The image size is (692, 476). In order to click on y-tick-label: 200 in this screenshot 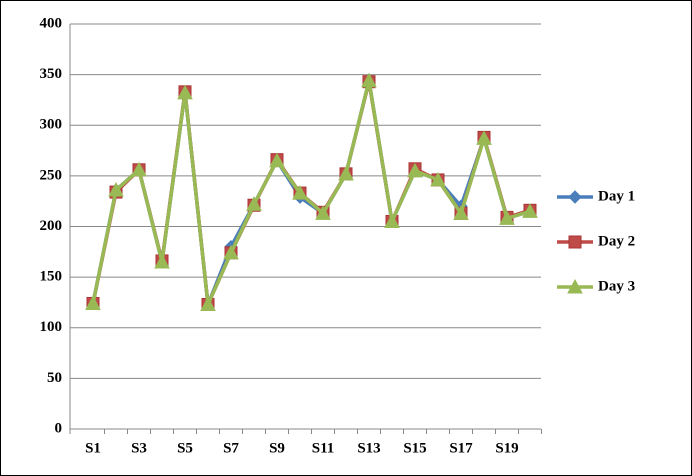, I will do `click(51, 226)`.